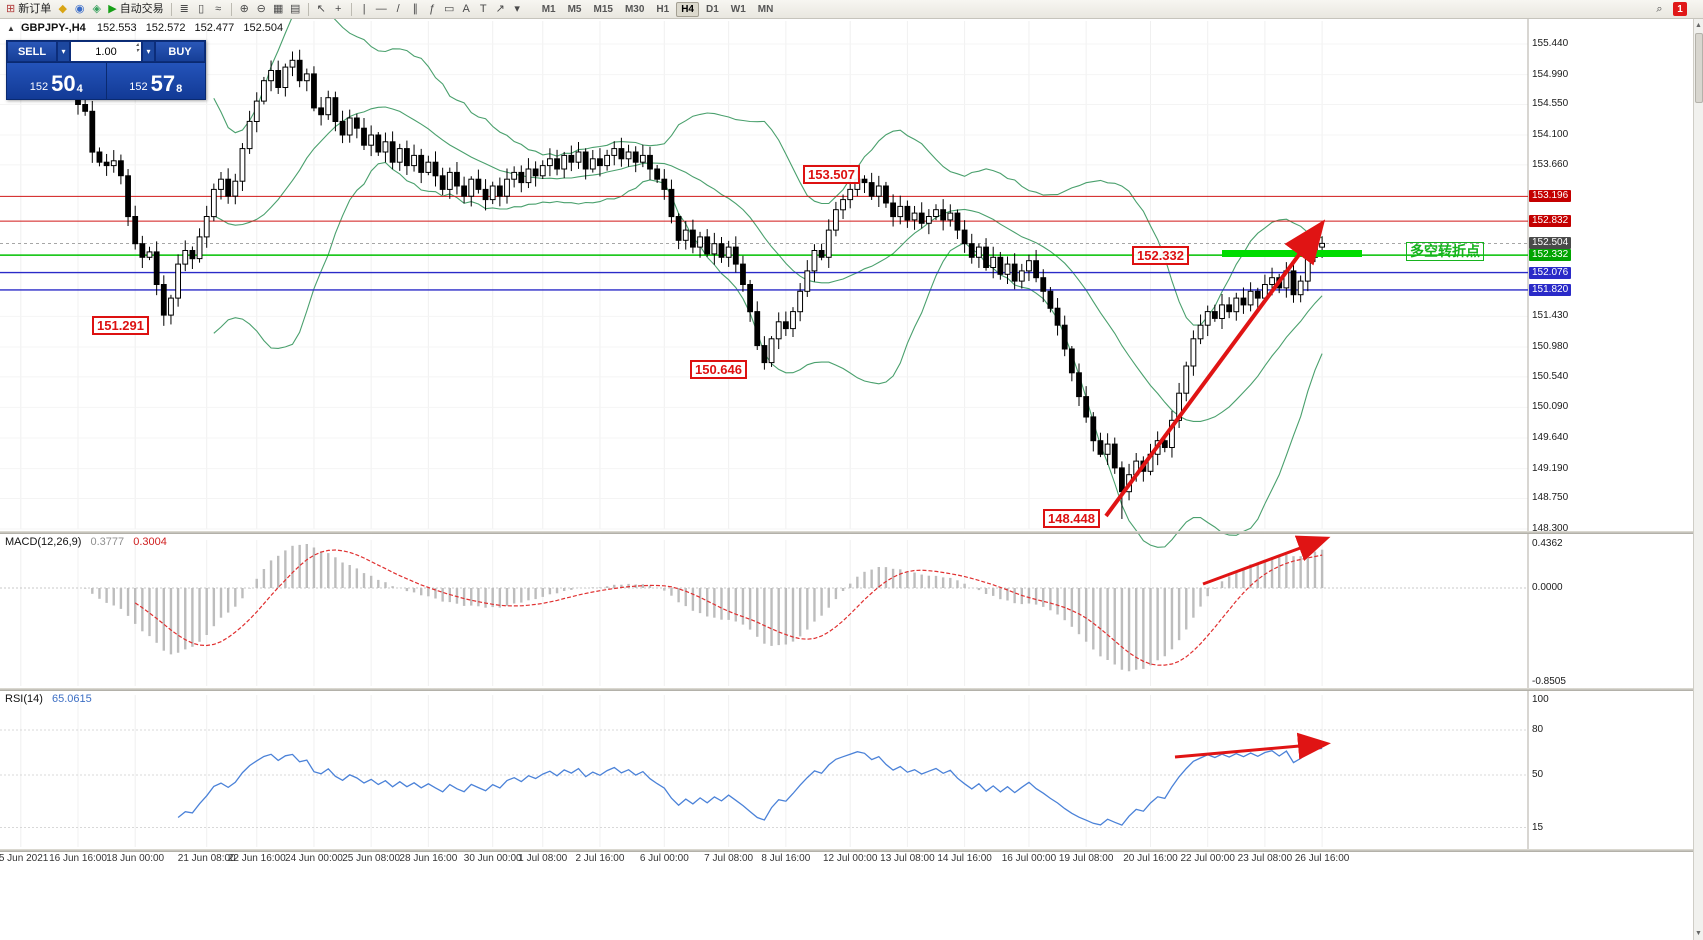 Image resolution: width=1703 pixels, height=940 pixels. Describe the element at coordinates (603, 9) in the screenshot. I see `timeframe-m15: M15` at that location.